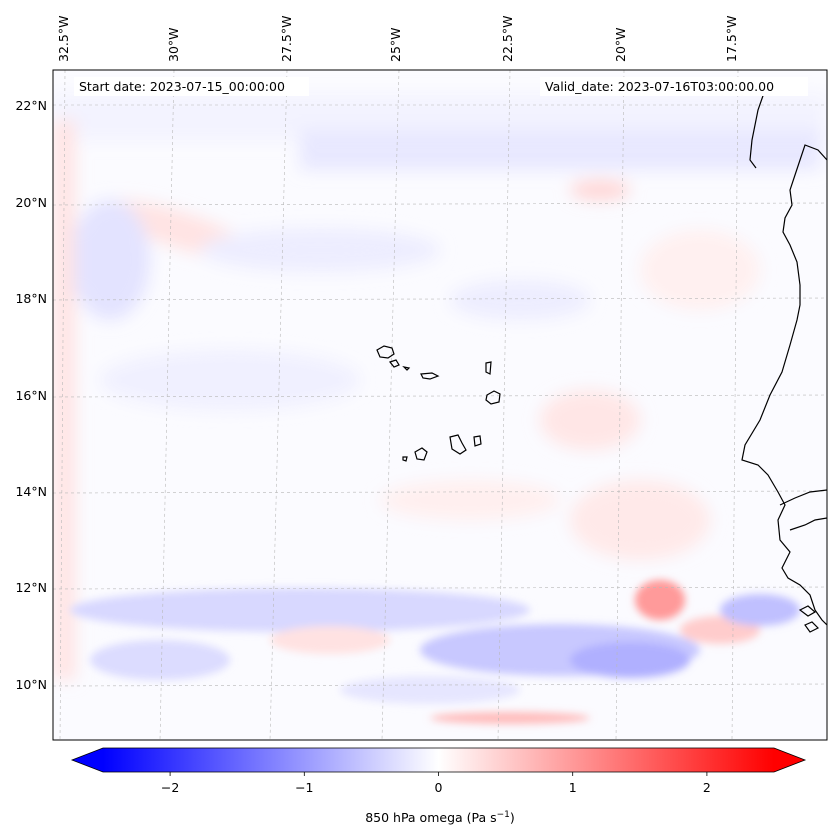 This screenshot has width=837, height=839. I want to click on coastline-casamance, so click(808, 524).